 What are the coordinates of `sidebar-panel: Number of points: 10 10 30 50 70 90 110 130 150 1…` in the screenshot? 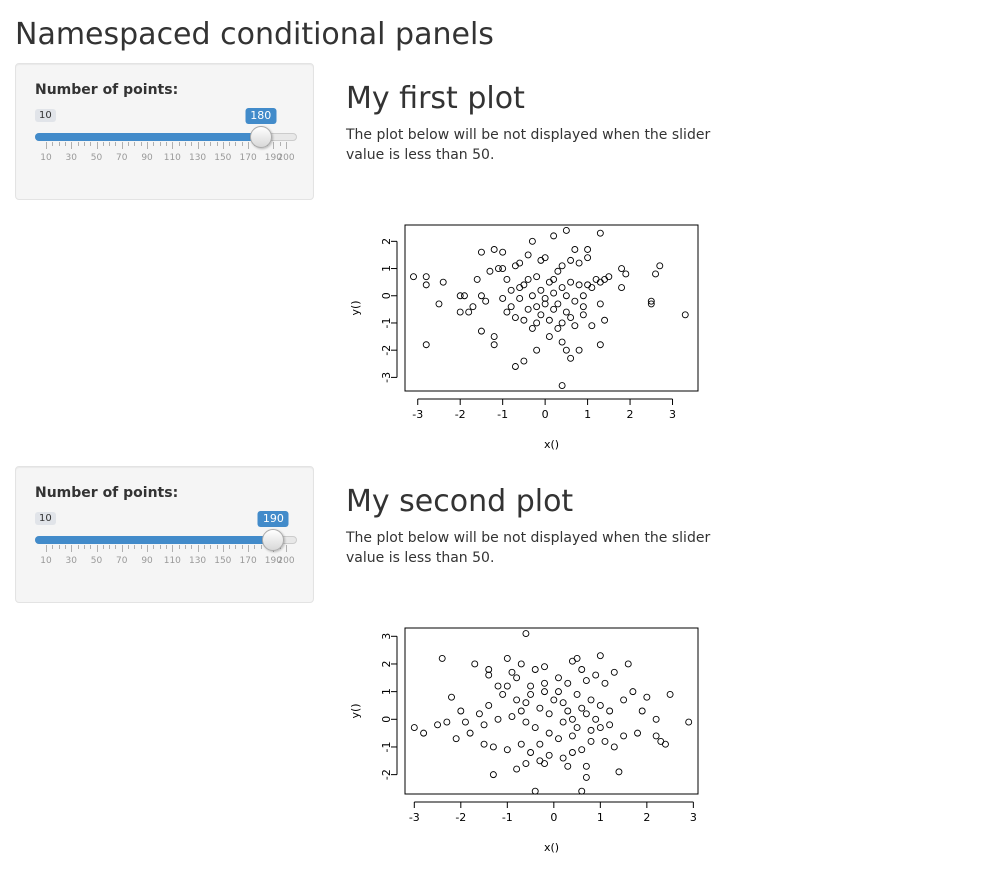 It's located at (164, 534).